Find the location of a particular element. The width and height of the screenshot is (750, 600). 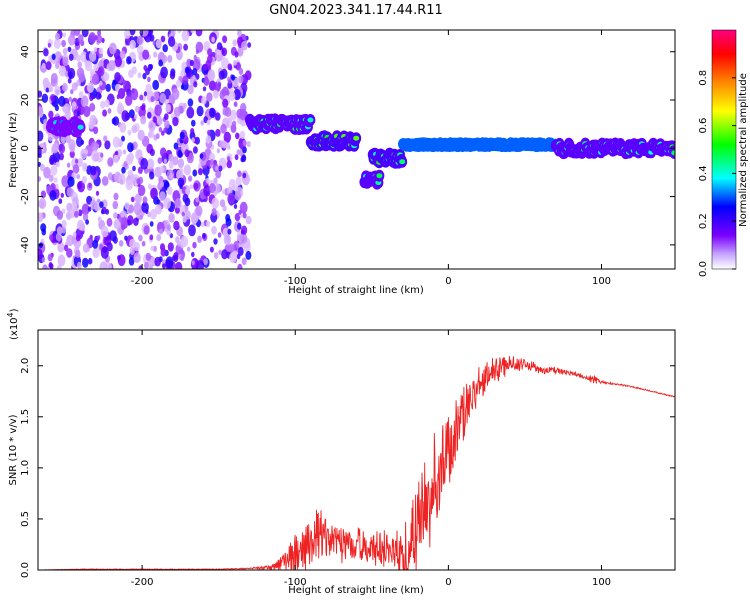

spectrogram-y-axis-label: Frequency (Hz) is located at coordinates (13, 150).